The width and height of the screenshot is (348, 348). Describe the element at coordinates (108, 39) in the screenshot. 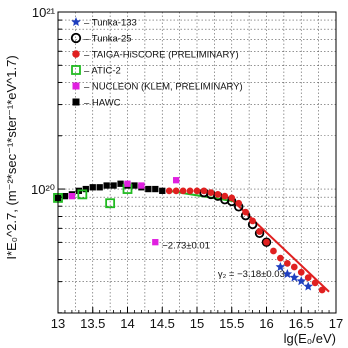

I see `legend-label: – Tunka-25` at that location.